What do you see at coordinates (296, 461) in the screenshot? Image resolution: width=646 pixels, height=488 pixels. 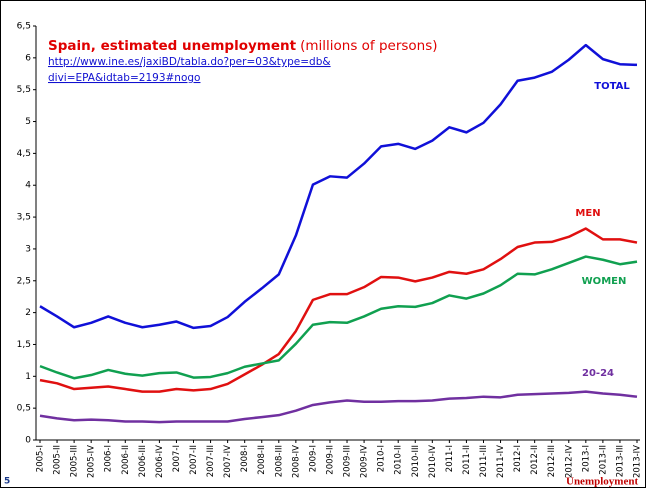 I see `x-tick-label: 2008-IV` at bounding box center [296, 461].